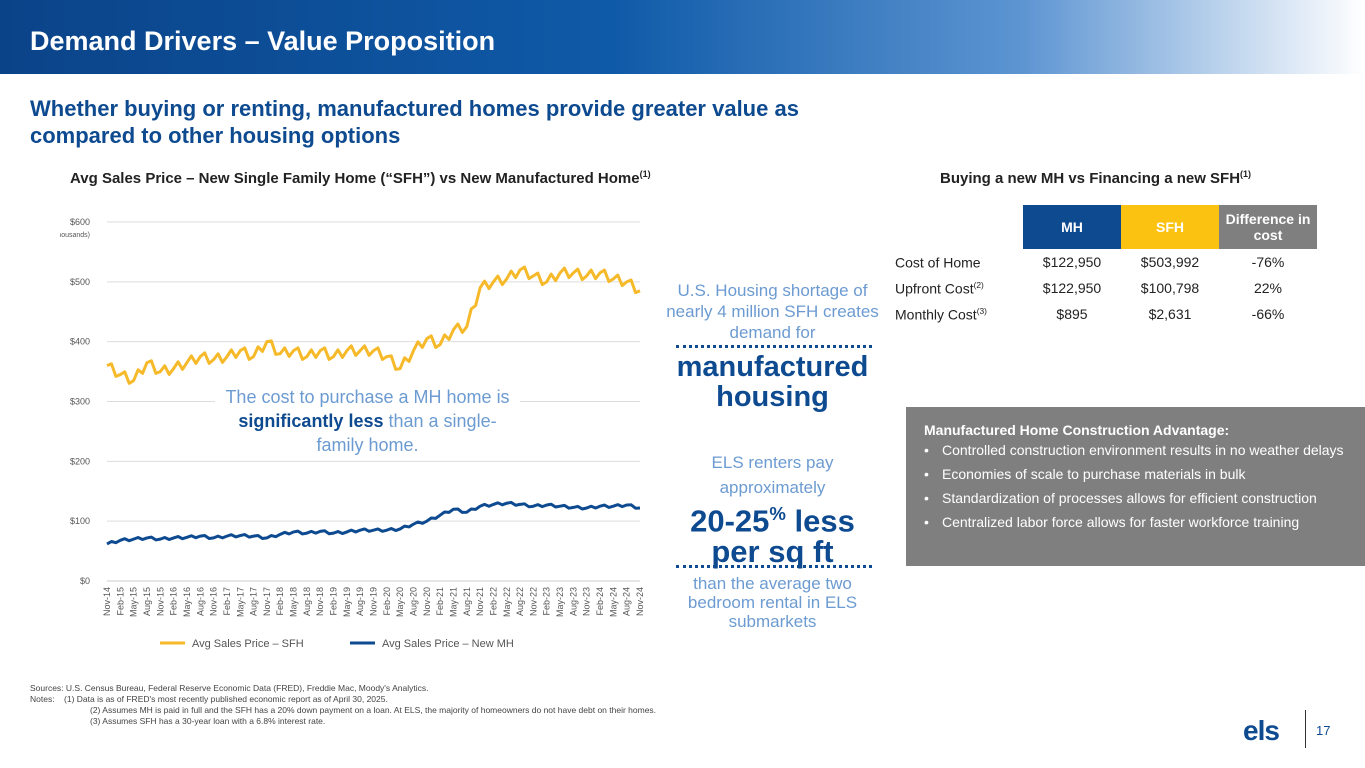 Image resolution: width=1365 pixels, height=768 pixels. I want to click on x-tick-label: May-24, so click(613, 602).